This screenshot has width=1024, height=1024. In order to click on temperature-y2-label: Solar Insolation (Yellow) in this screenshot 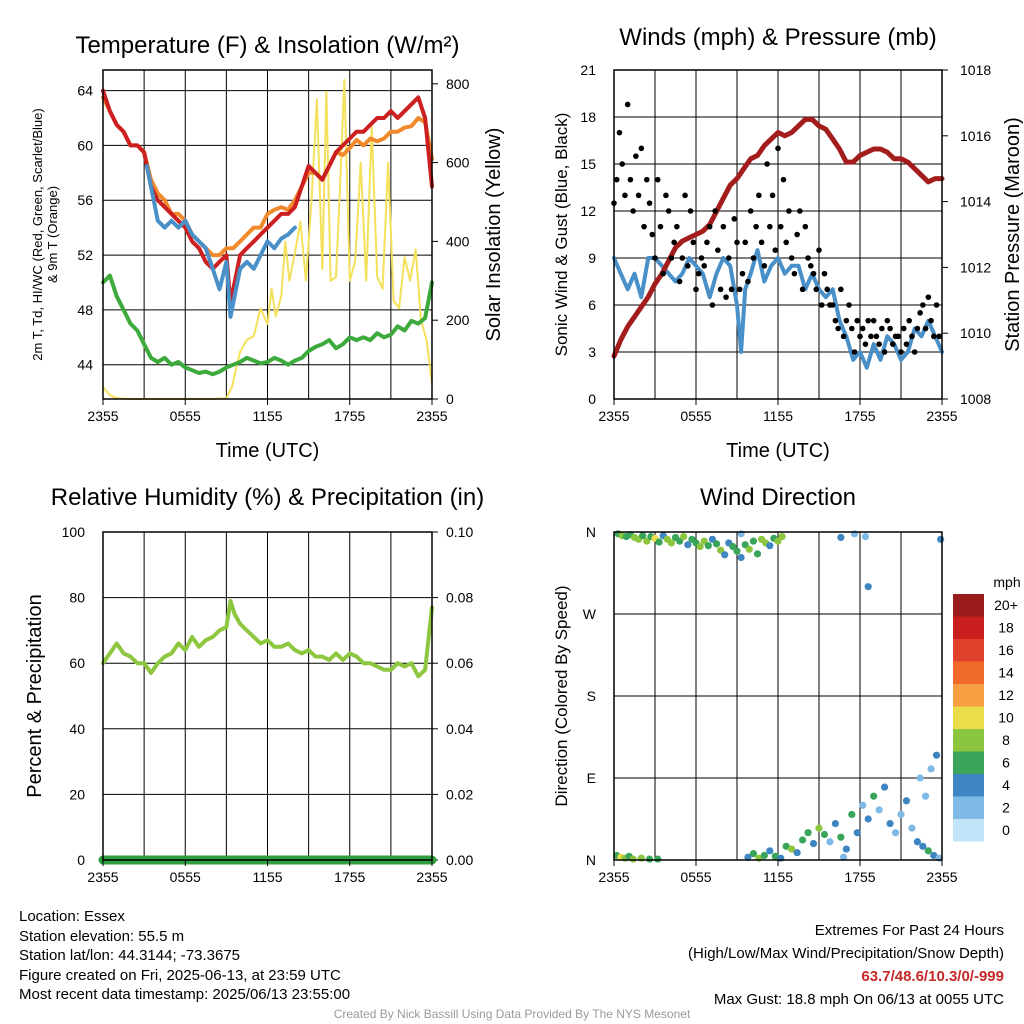, I will do `click(494, 235)`.